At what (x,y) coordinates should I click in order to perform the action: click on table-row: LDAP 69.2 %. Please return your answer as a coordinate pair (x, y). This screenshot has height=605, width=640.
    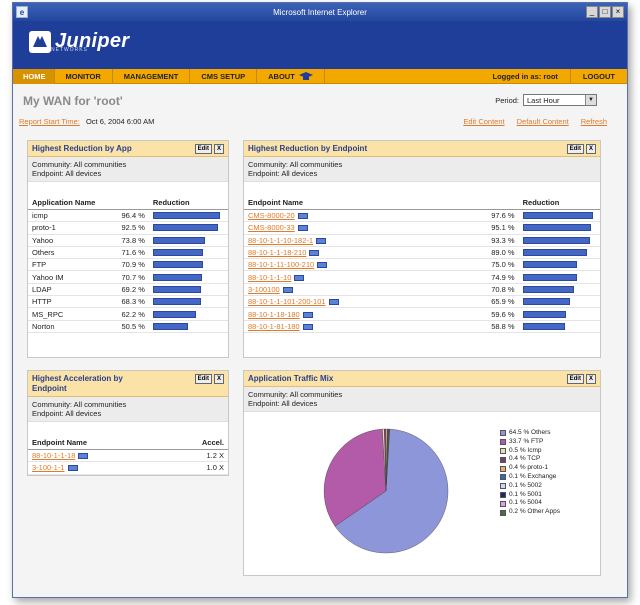
    Looking at the image, I should click on (128, 290).